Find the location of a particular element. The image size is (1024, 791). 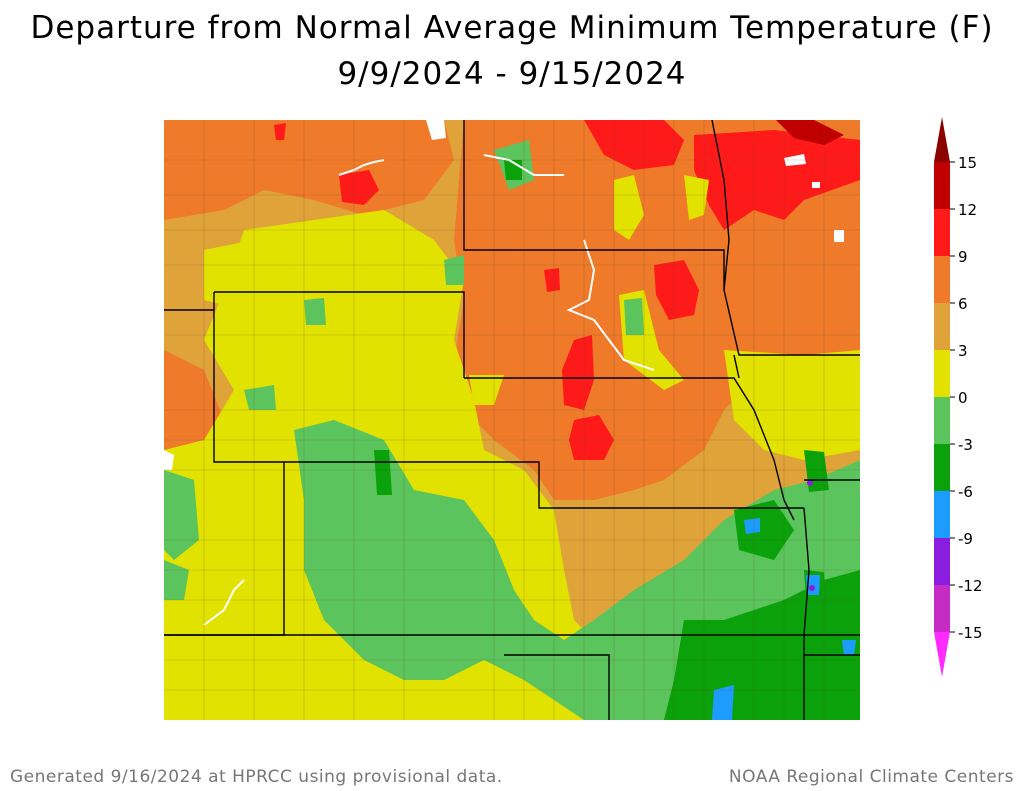

map-subtitle: 9/9/2024 - 9/15/2024 is located at coordinates (512, 74).